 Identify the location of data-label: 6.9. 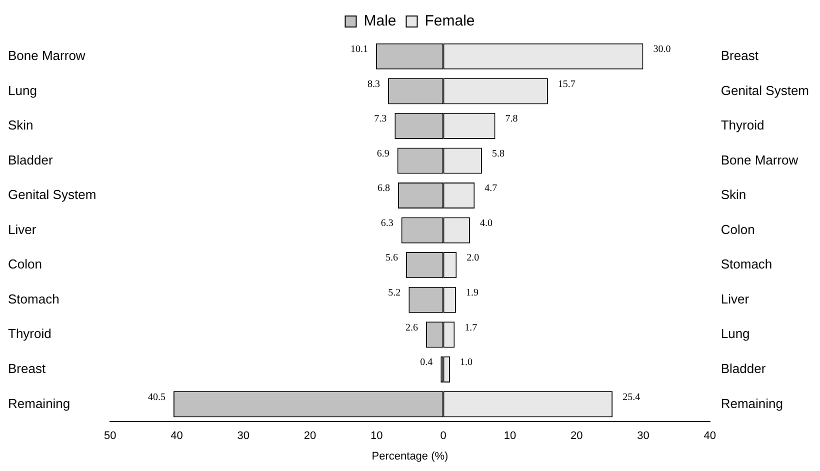
(383, 154).